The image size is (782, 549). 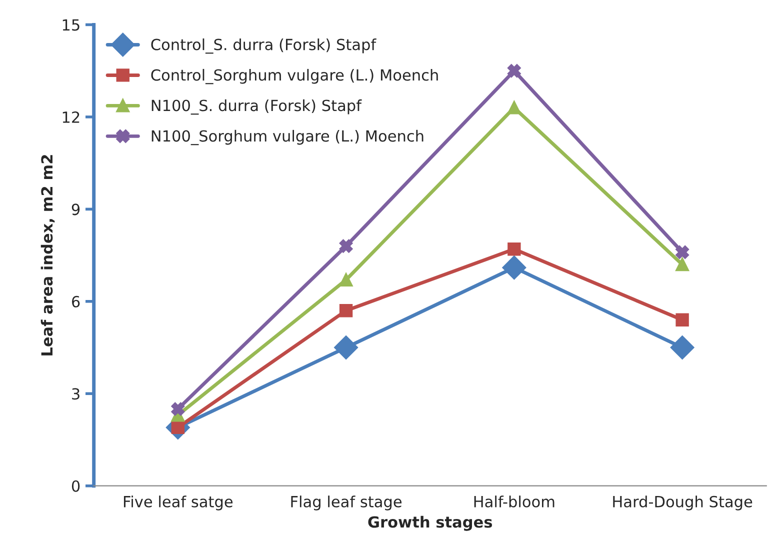 What do you see at coordinates (288, 138) in the screenshot?
I see `legend-label: N100_Sorghum vulgare (L.) Moench` at bounding box center [288, 138].